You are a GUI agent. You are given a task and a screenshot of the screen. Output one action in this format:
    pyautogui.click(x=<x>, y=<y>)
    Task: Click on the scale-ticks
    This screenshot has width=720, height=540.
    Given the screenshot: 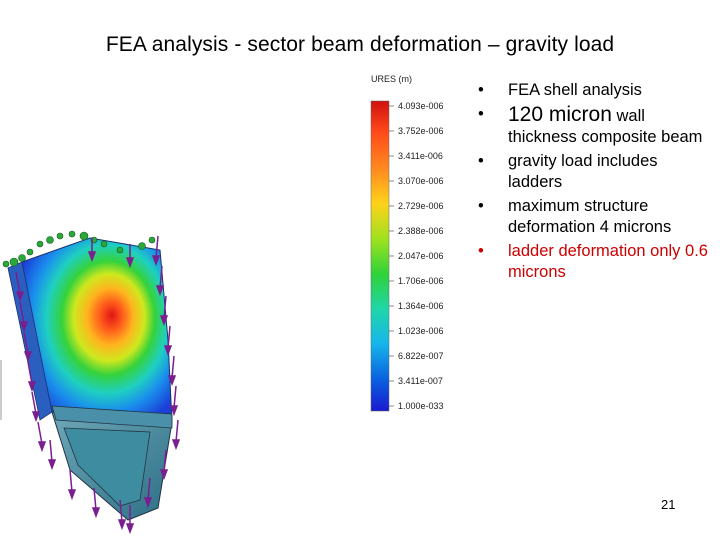 What is the action you would take?
    pyautogui.click(x=391, y=256)
    